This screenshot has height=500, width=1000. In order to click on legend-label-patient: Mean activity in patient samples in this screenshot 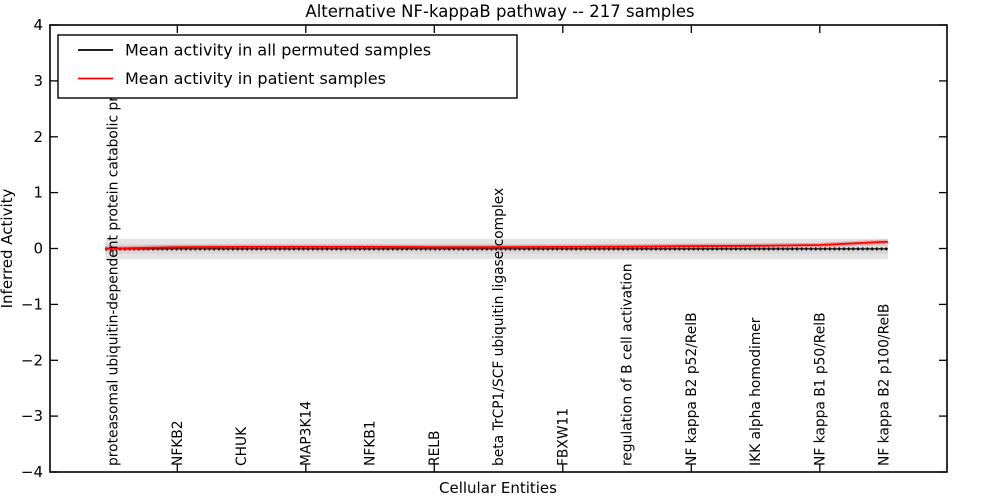, I will do `click(255, 78)`.